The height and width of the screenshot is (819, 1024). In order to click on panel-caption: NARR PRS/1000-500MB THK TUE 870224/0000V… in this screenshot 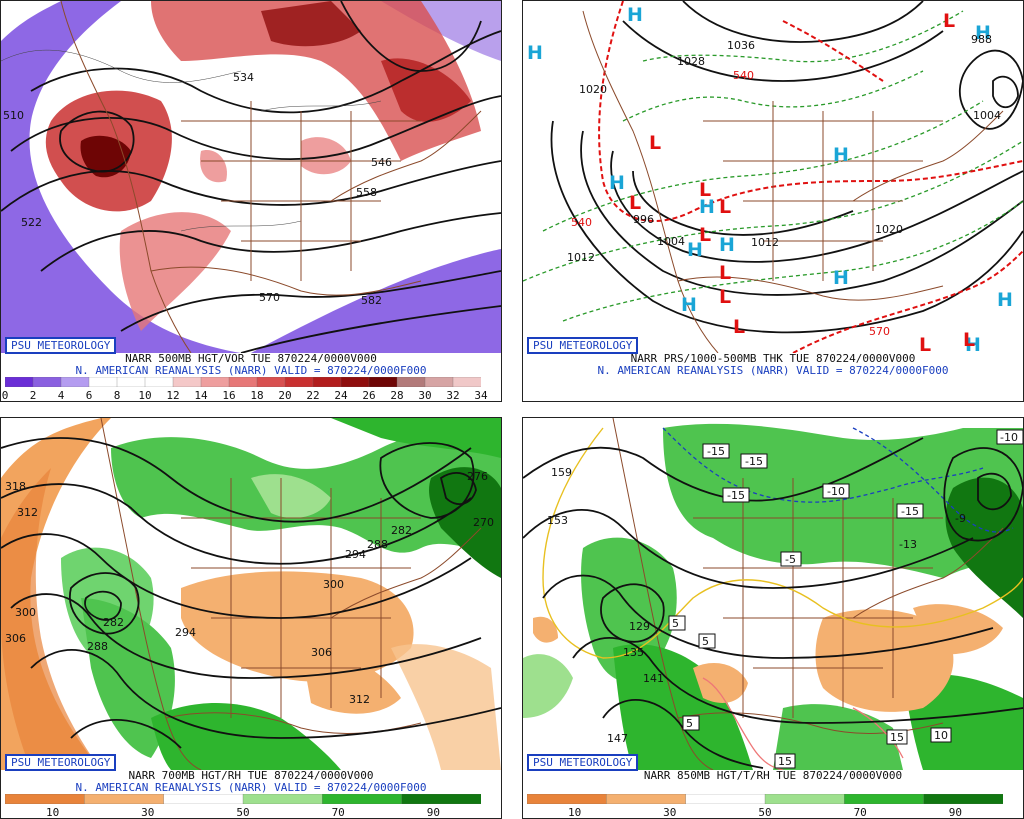, I will do `click(773, 358)`.